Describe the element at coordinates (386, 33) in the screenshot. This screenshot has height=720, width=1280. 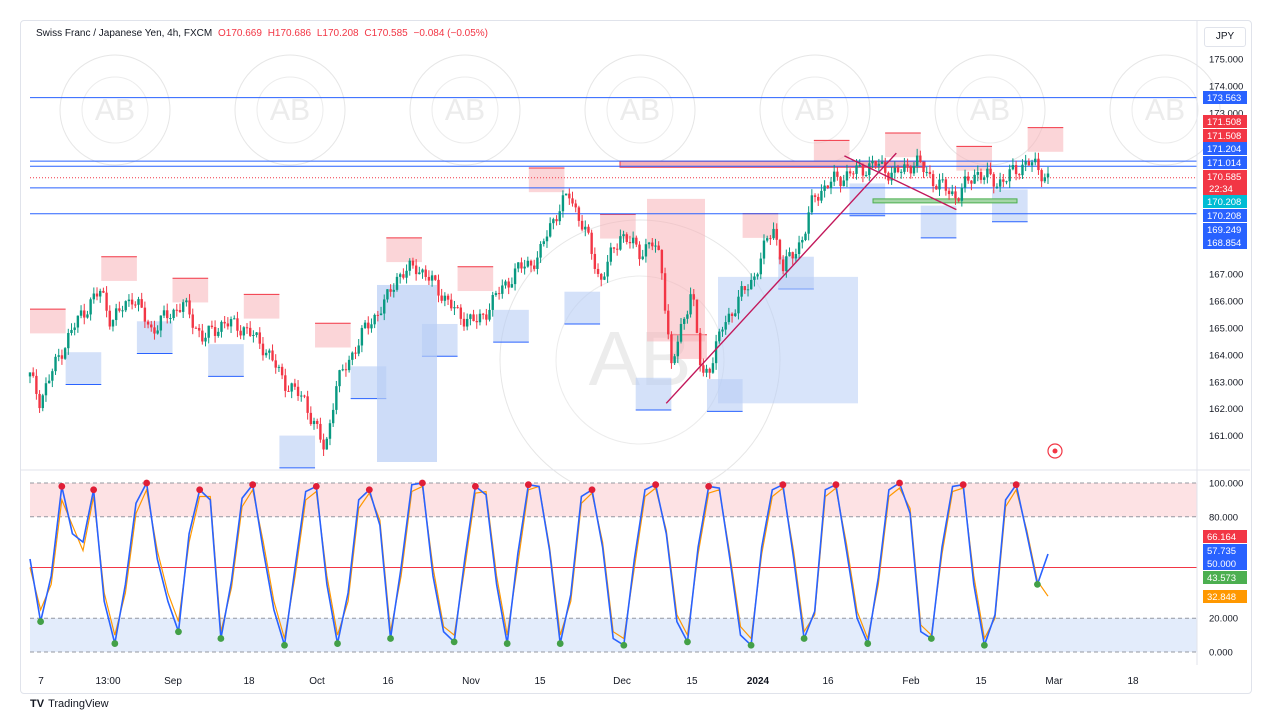
I see `close-value: C170.585` at that location.